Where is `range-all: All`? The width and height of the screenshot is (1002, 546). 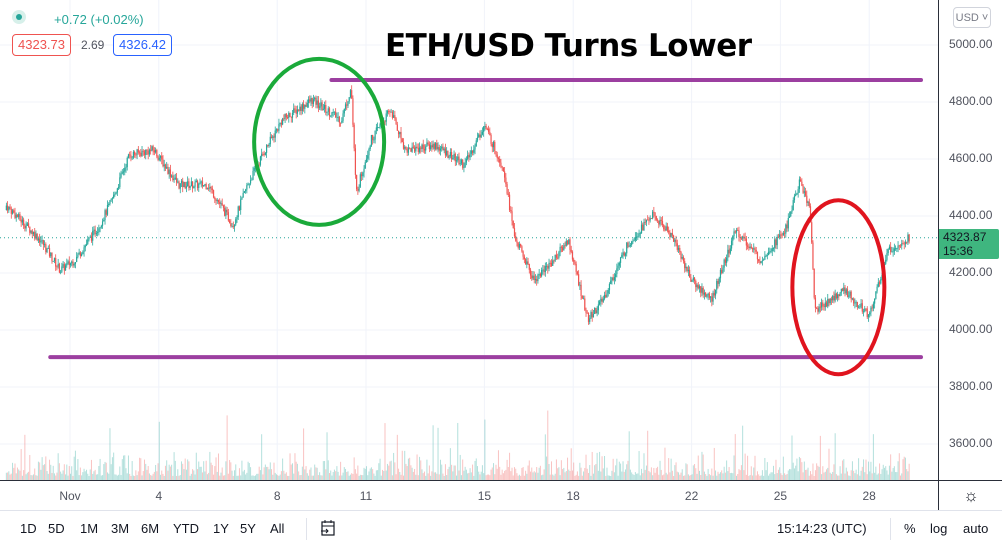 range-all: All is located at coordinates (277, 528).